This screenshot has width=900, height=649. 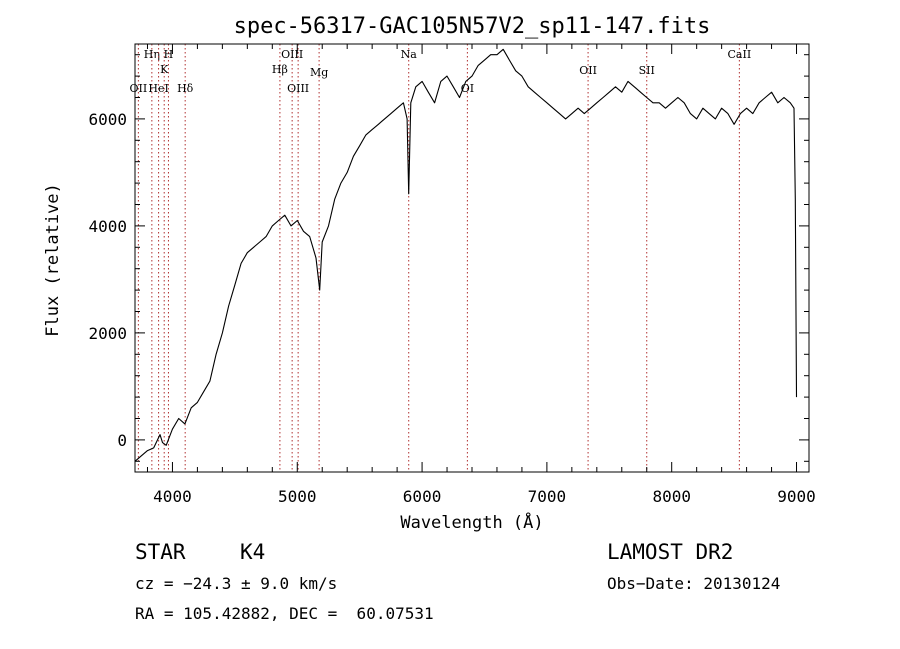 What do you see at coordinates (280, 69) in the screenshot?
I see `line-marker-label: Hβ` at bounding box center [280, 69].